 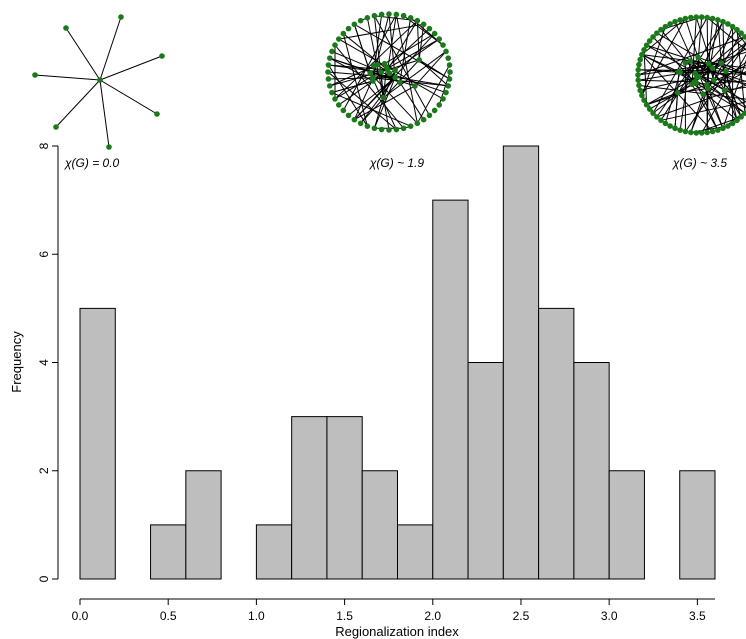 I want to click on x-tick-label: 2.0, so click(x=432, y=616).